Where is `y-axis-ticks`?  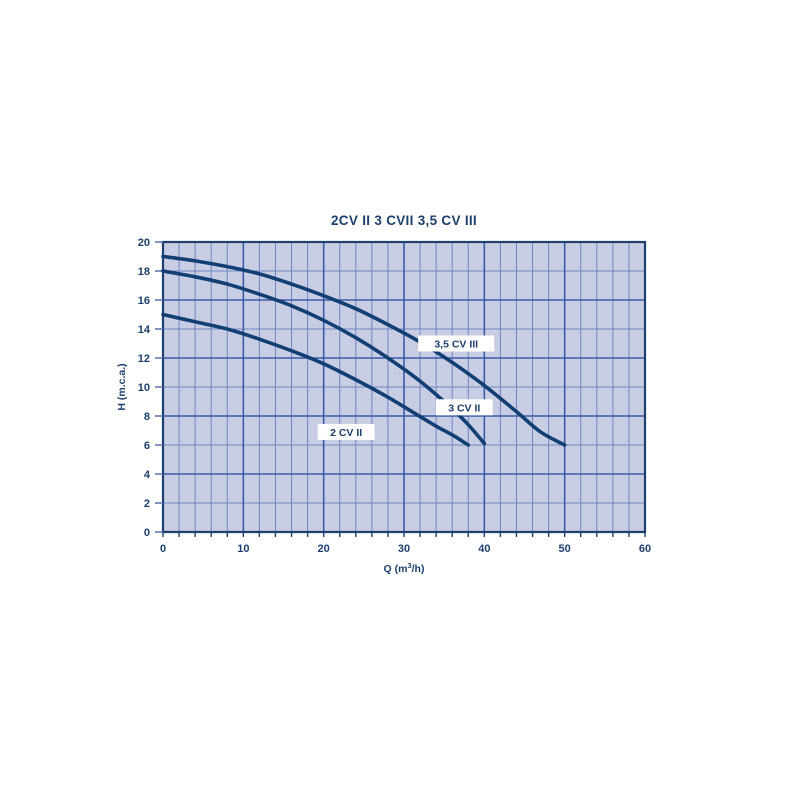 y-axis-ticks is located at coordinates (159, 387).